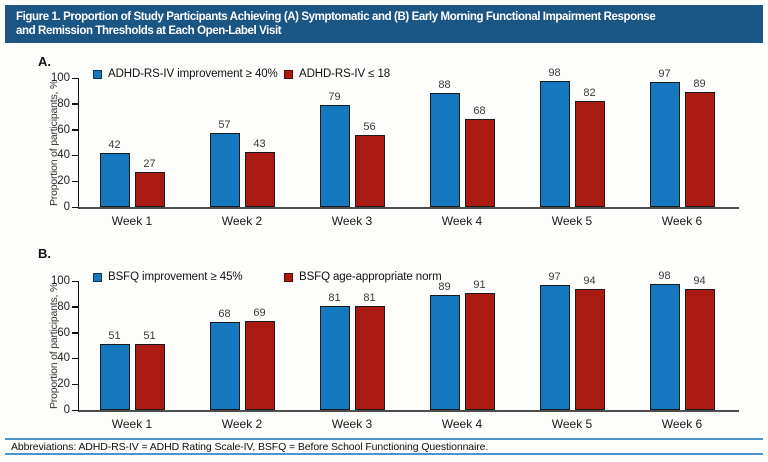 This screenshot has width=768, height=462. What do you see at coordinates (589, 93) in the screenshot?
I see `bar-value-label: 82` at bounding box center [589, 93].